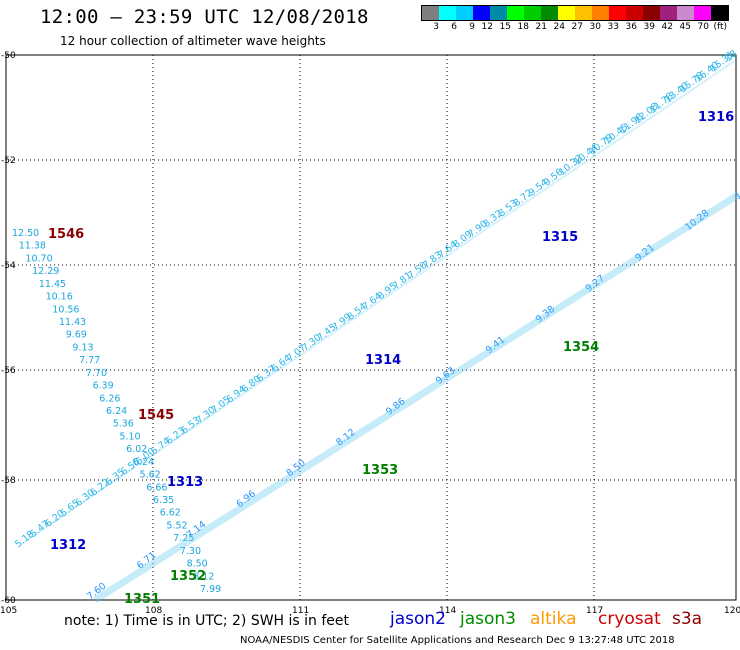 The image size is (740, 650). I want to click on wave-height-value: 7.25, so click(183, 538).